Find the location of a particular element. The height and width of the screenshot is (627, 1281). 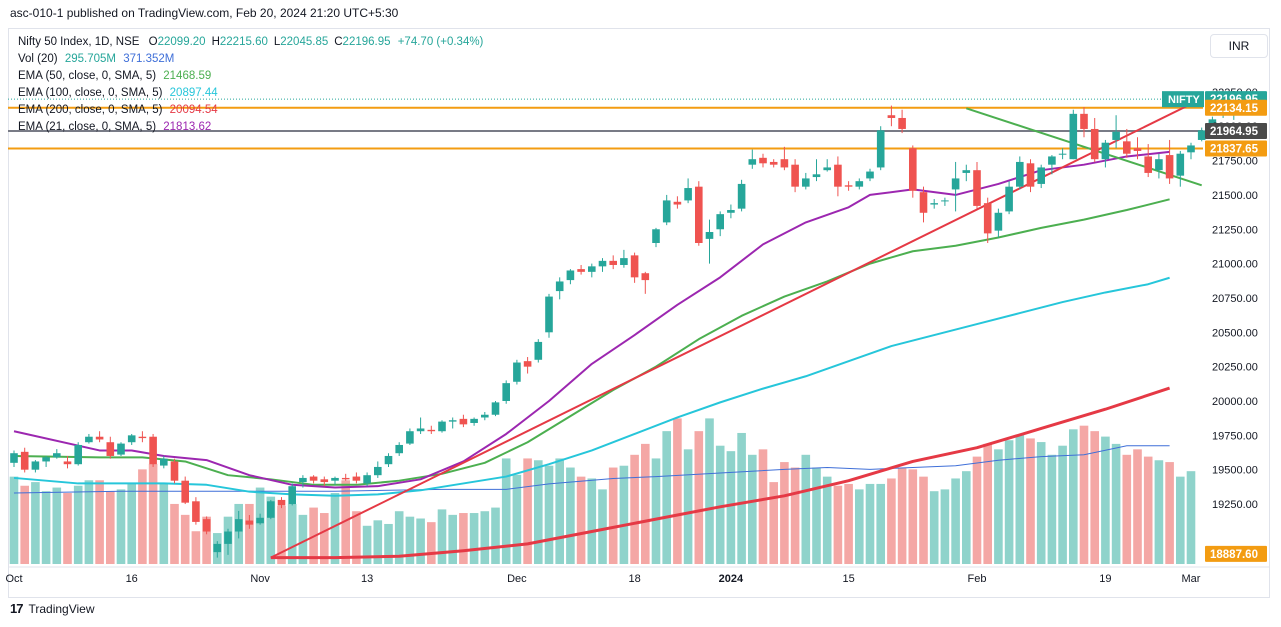

y-tick-label: 21000.00 is located at coordinates (1235, 265).